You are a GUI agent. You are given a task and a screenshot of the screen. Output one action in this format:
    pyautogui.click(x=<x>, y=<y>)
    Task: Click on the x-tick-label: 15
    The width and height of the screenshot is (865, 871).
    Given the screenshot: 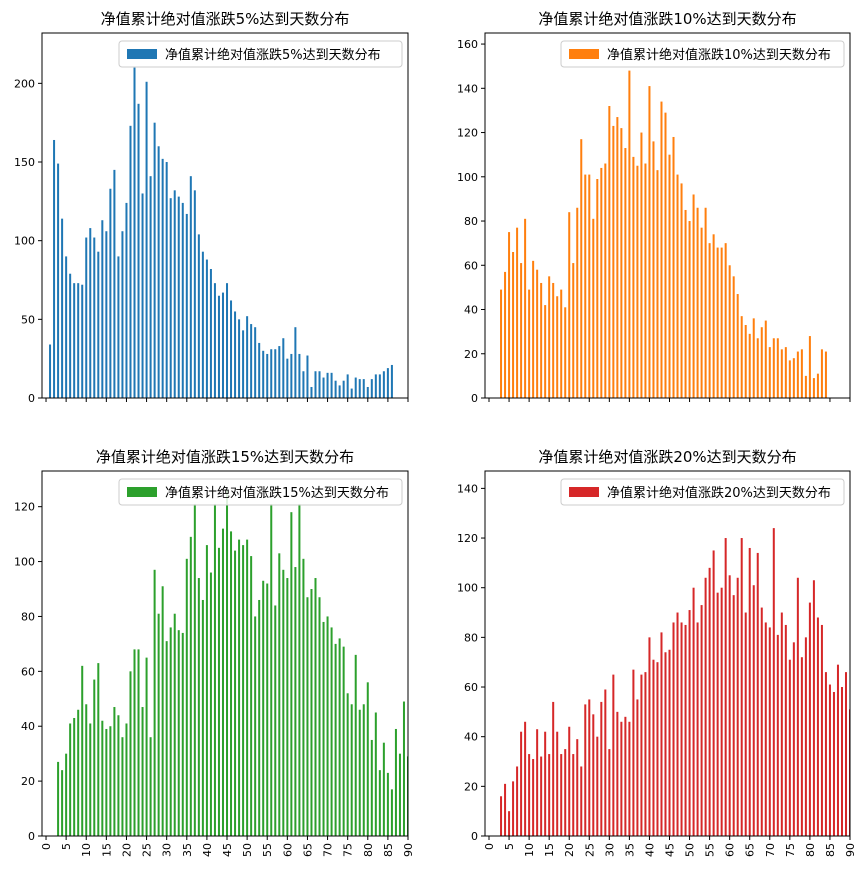 What is the action you would take?
    pyautogui.click(x=106, y=850)
    